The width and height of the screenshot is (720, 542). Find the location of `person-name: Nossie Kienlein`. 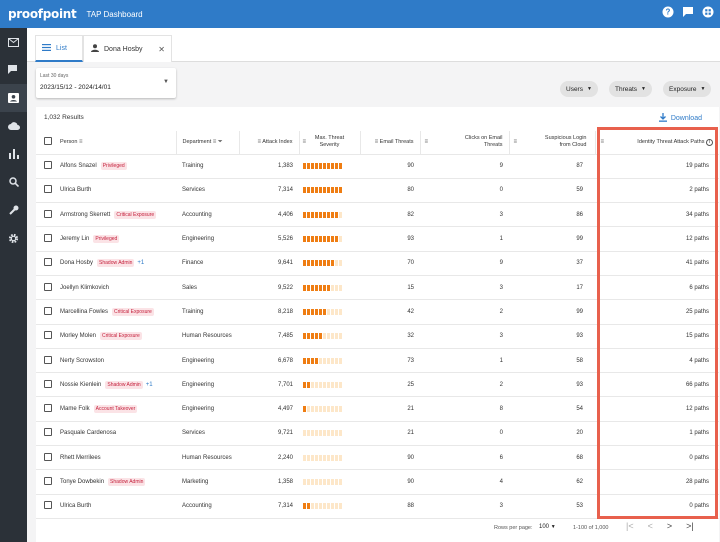

person-name: Nossie Kienlein is located at coordinates (81, 384).